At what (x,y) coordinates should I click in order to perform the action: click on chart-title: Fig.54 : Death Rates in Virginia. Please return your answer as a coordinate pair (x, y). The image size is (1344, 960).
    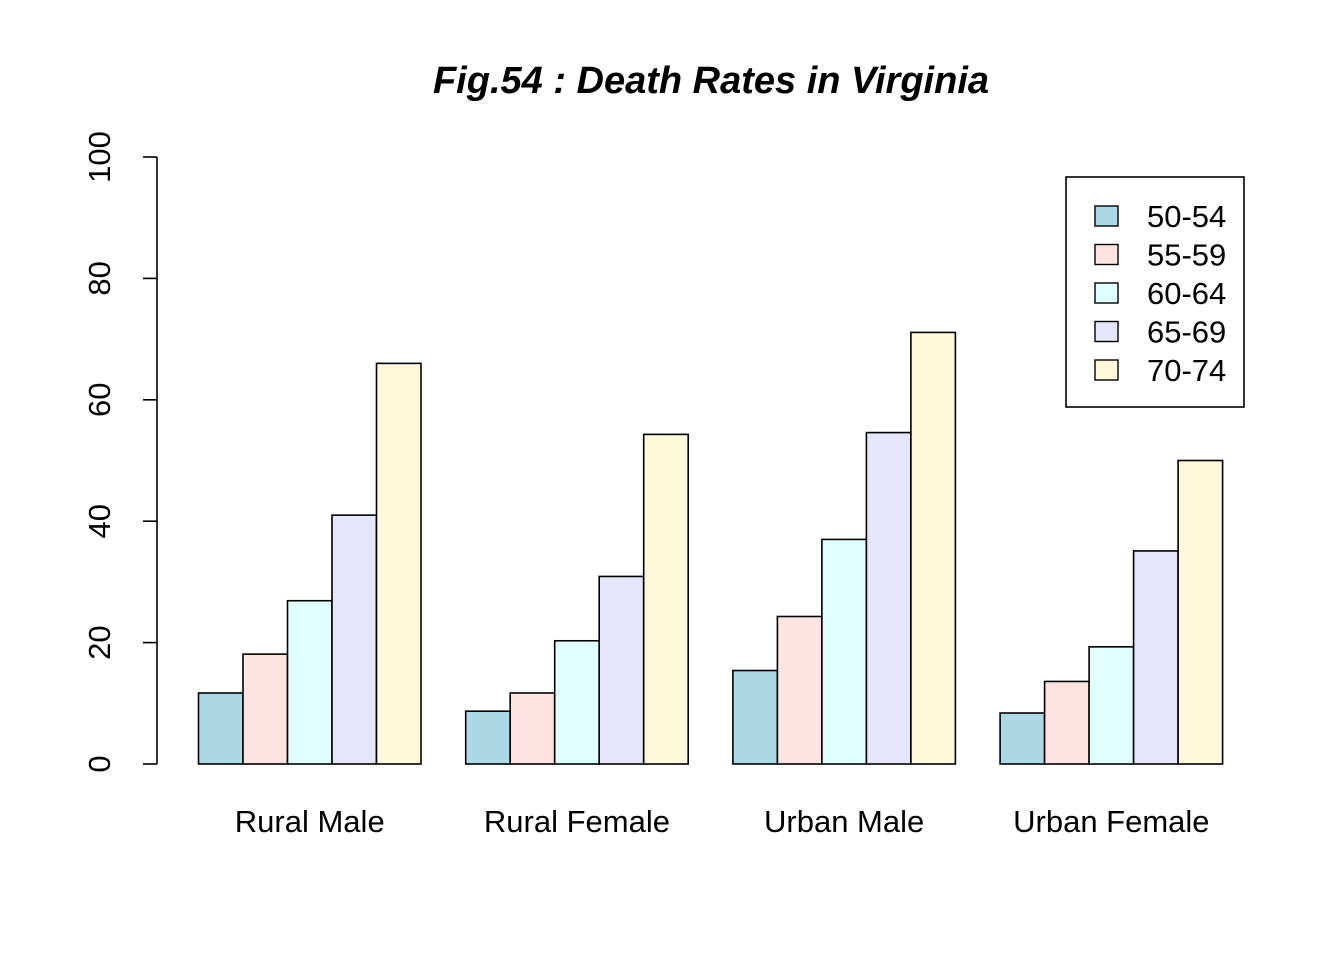
    Looking at the image, I should click on (711, 81).